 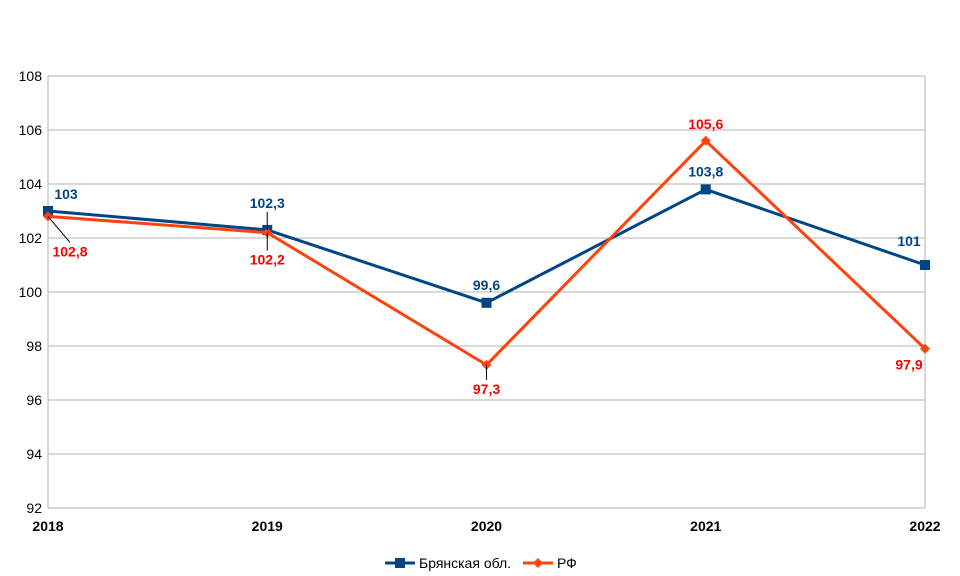 I want to click on x-tick-label: 2019, so click(x=267, y=526).